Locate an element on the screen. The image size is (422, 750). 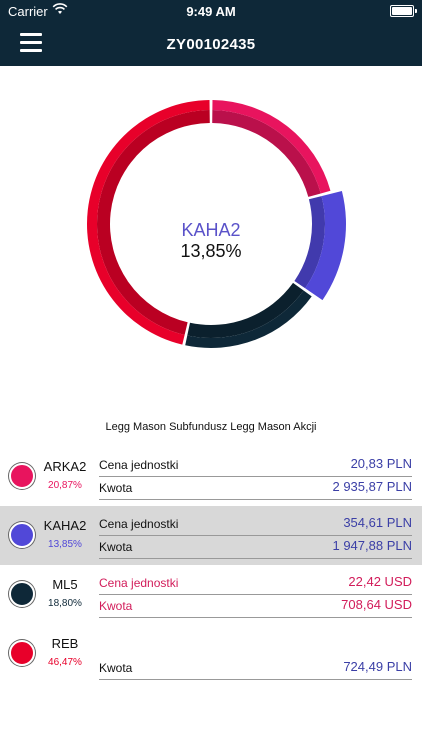
donut-slice-kaha2 is located at coordinates (320, 245).